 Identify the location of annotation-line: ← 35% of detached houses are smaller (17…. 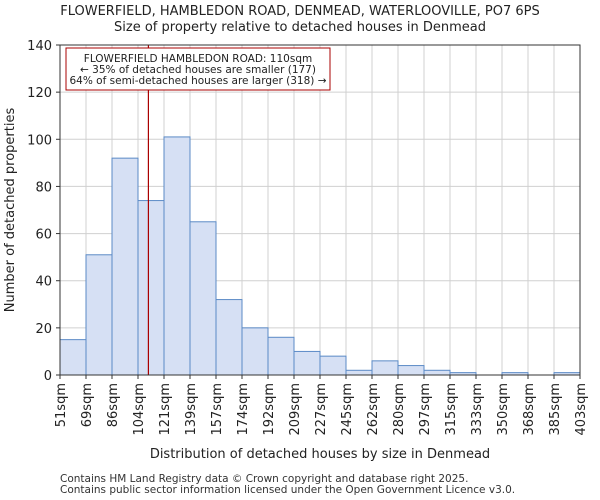
(198, 70).